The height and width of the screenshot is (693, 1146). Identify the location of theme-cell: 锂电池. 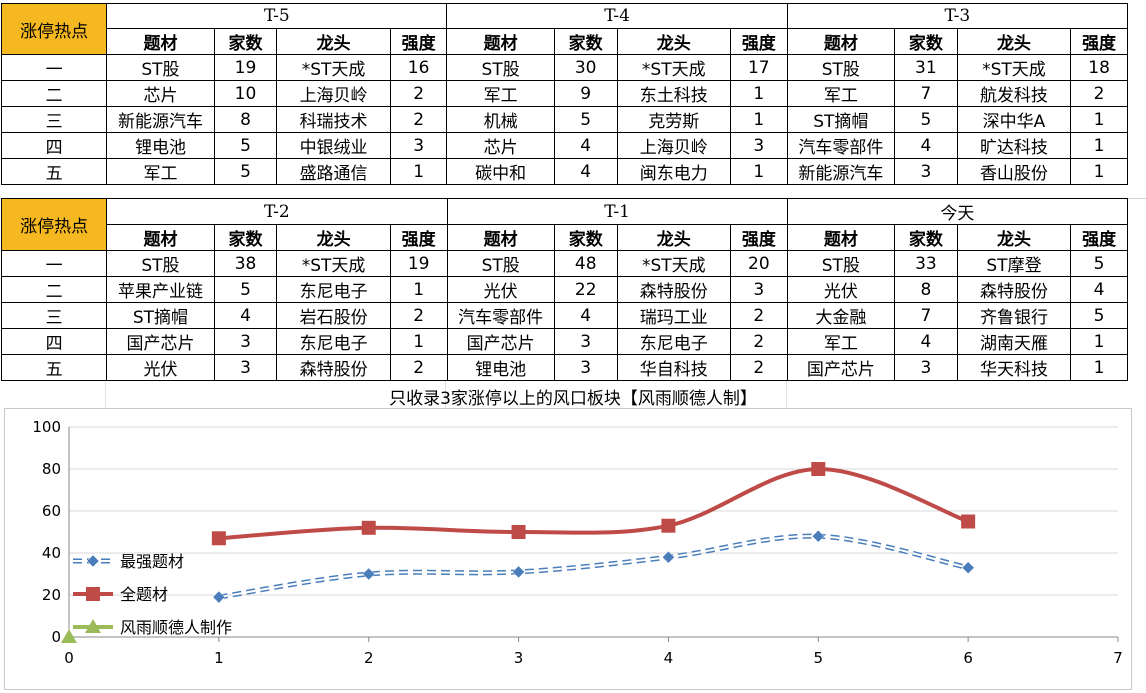
(160, 145).